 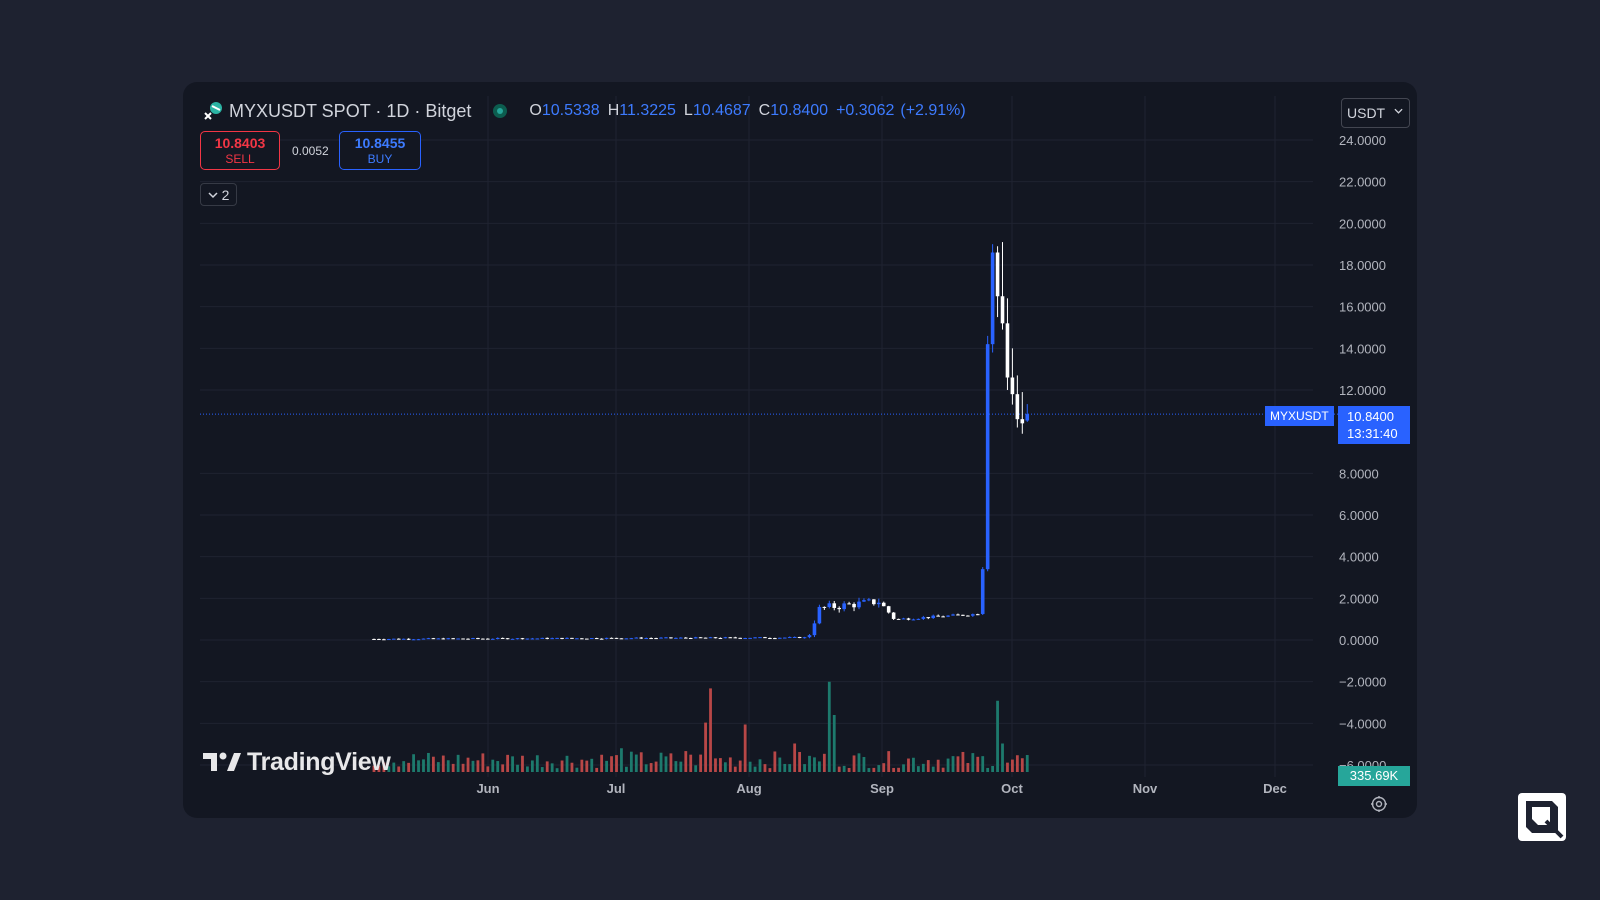 I want to click on gear-icon, so click(x=1379, y=804).